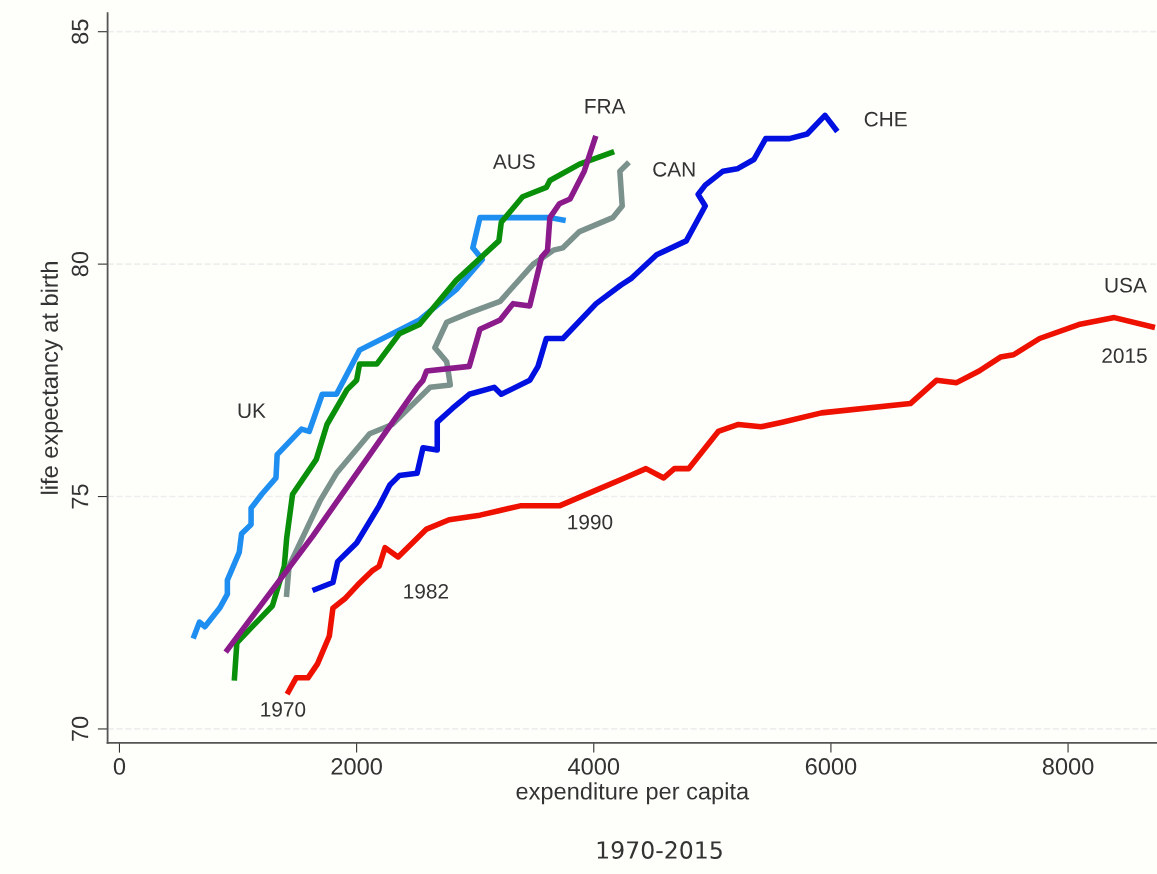 Image resolution: width=1157 pixels, height=874 pixels. Describe the element at coordinates (51, 378) in the screenshot. I see `y-axis-title: life expectancy at birth` at that location.